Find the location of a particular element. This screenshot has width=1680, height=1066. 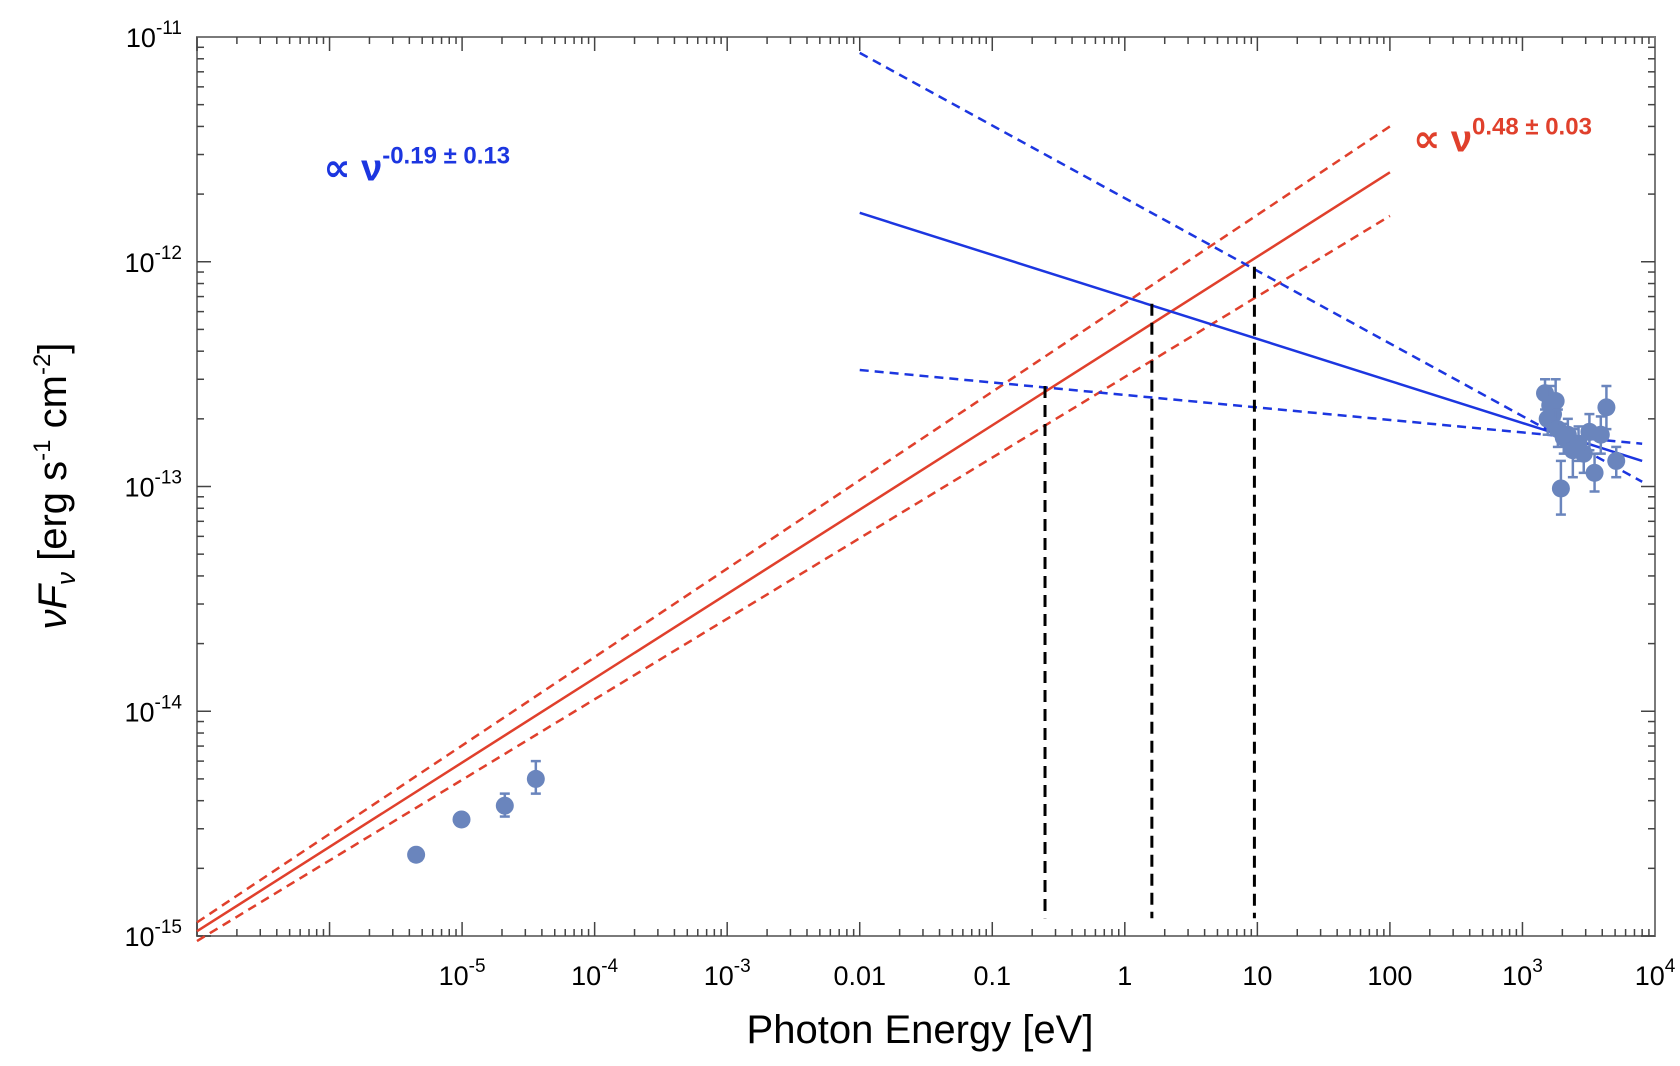

x-tick-label-exp: -3 is located at coordinates (742, 966).